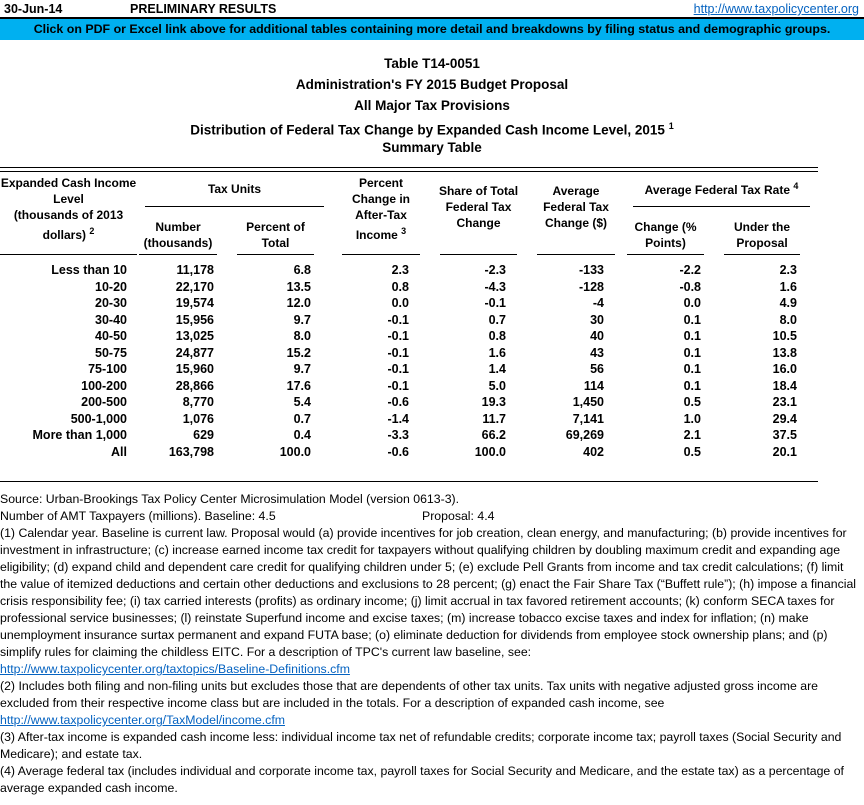  Describe the element at coordinates (495, 270) in the screenshot. I see `value-cell: -2.3` at that location.